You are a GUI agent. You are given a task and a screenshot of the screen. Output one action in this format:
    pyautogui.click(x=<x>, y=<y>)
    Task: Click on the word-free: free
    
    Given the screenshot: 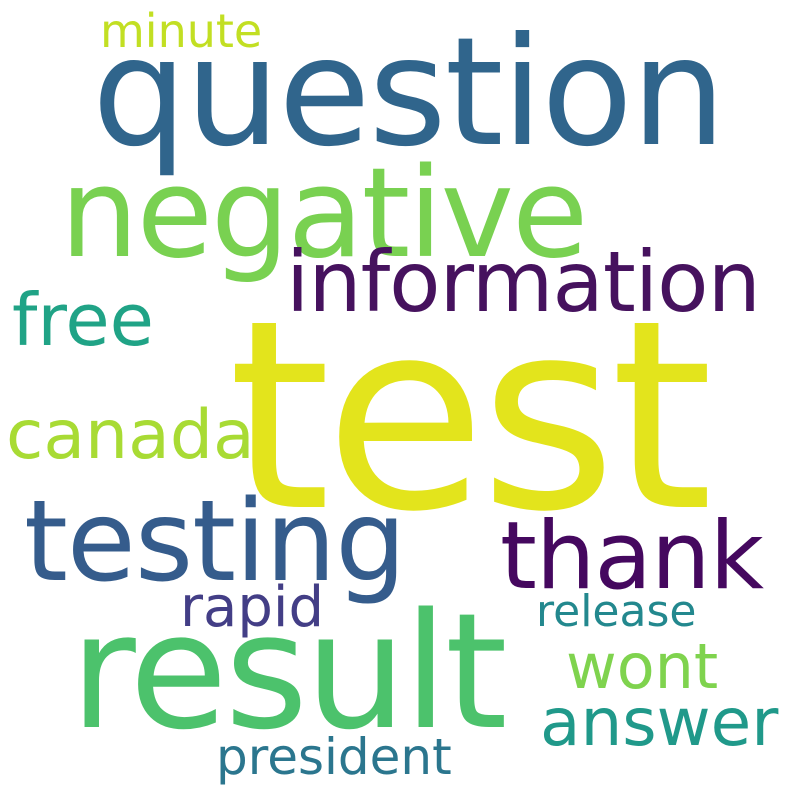 What is the action you would take?
    pyautogui.click(x=83, y=320)
    